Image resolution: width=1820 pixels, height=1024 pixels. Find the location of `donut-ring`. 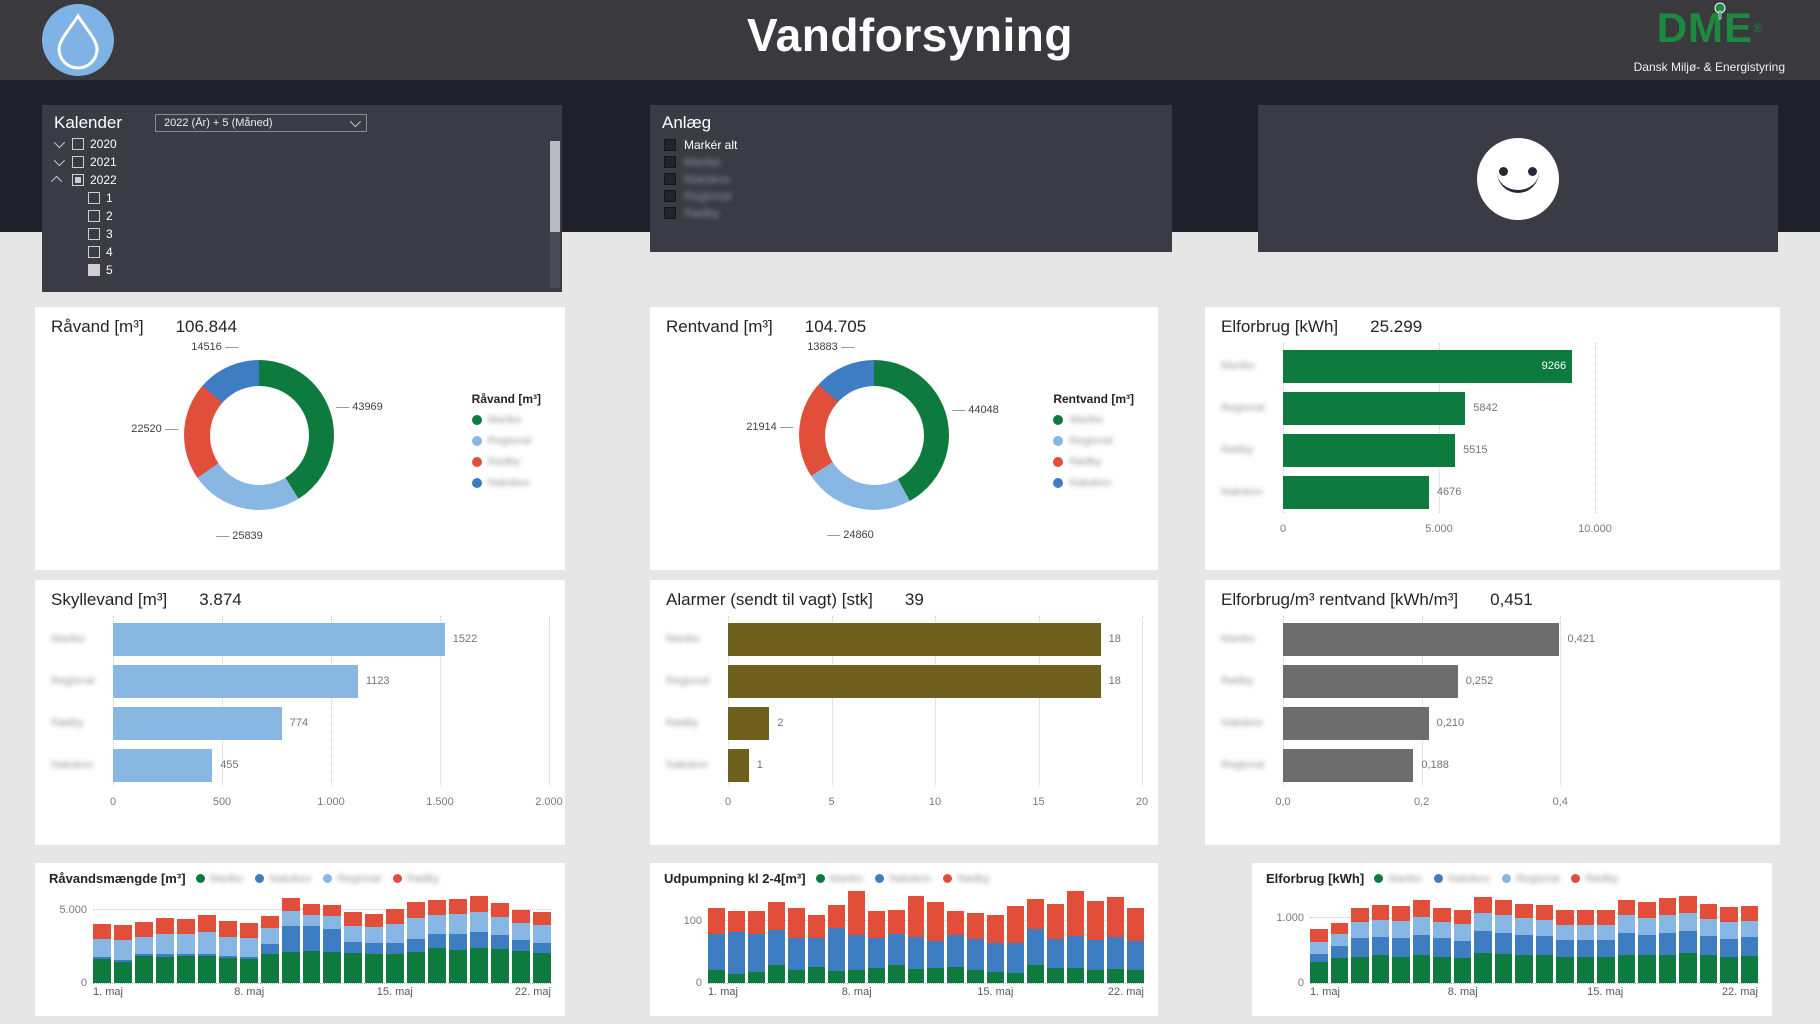

donut-ring is located at coordinates (874, 435).